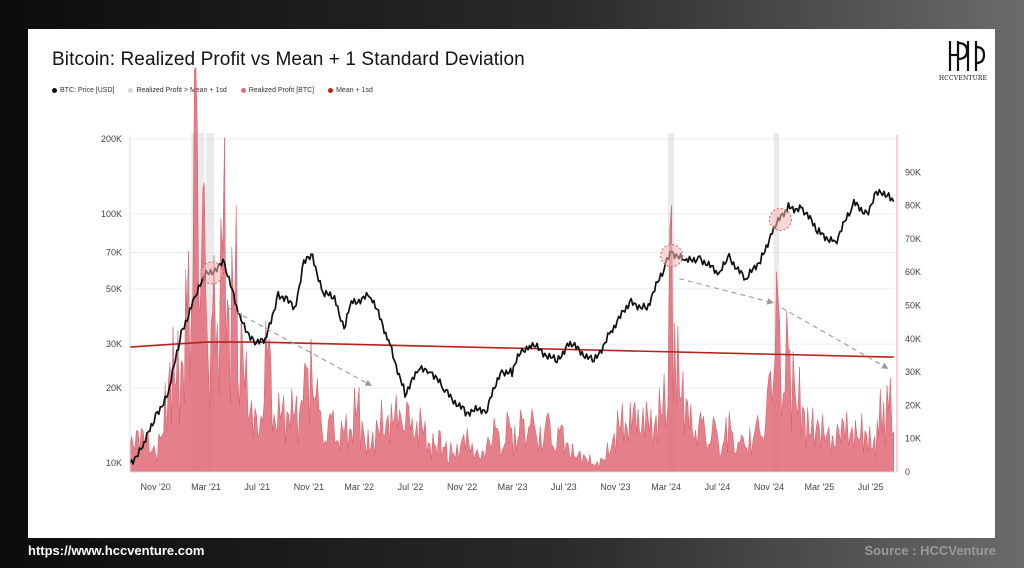  What do you see at coordinates (963, 78) in the screenshot?
I see `logo-text: HCCVENTURE` at bounding box center [963, 78].